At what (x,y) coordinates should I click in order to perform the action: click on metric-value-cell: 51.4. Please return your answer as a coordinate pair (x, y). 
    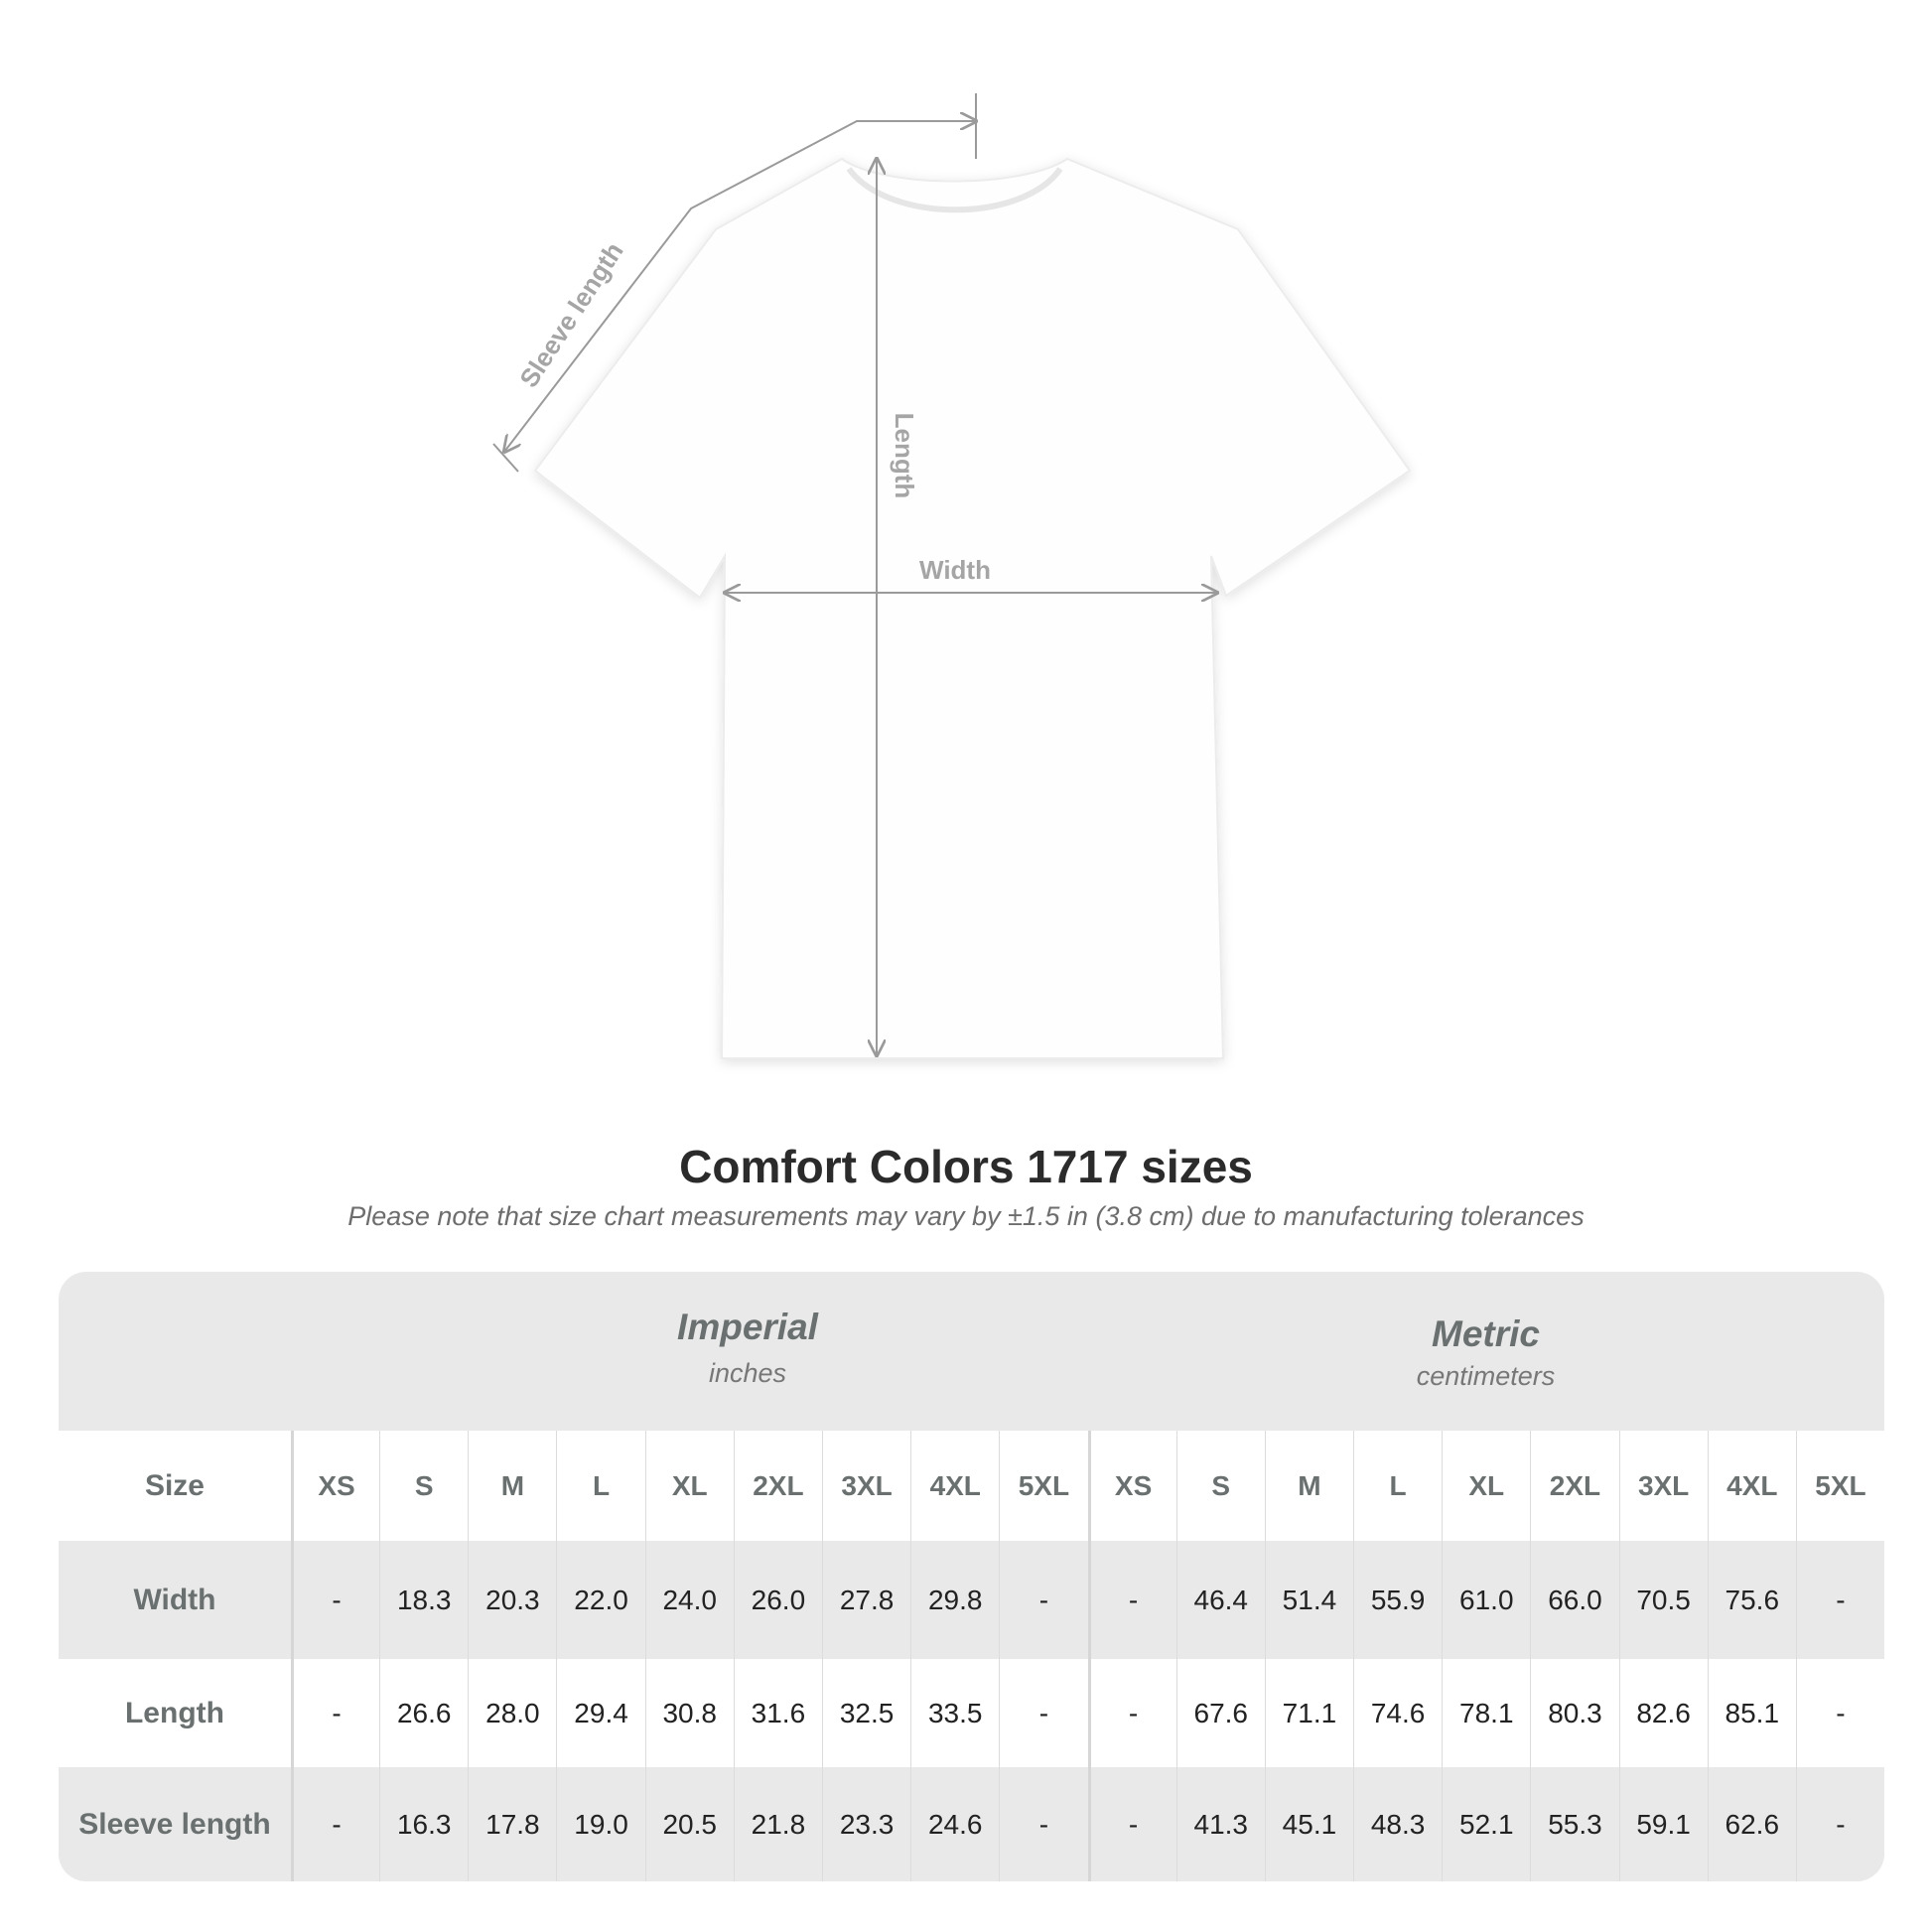
    Looking at the image, I should click on (1308, 1600).